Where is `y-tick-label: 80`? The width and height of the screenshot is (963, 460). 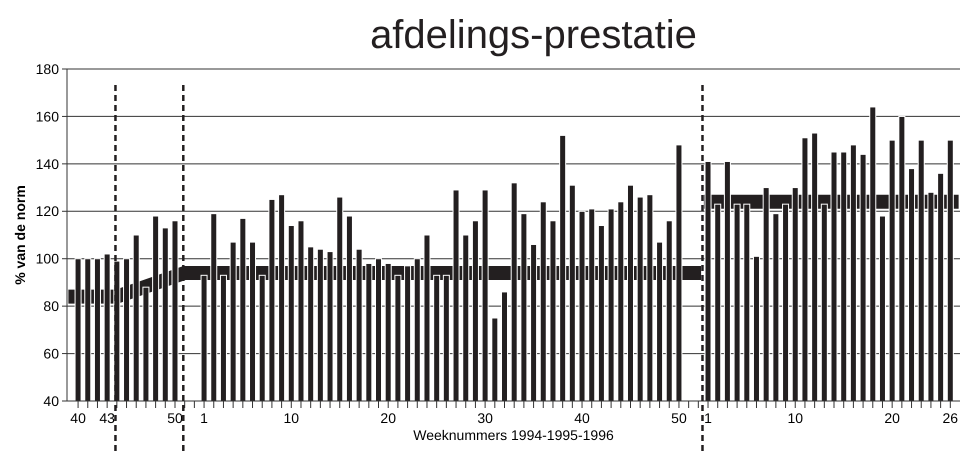 y-tick-label: 80 is located at coordinates (51, 306).